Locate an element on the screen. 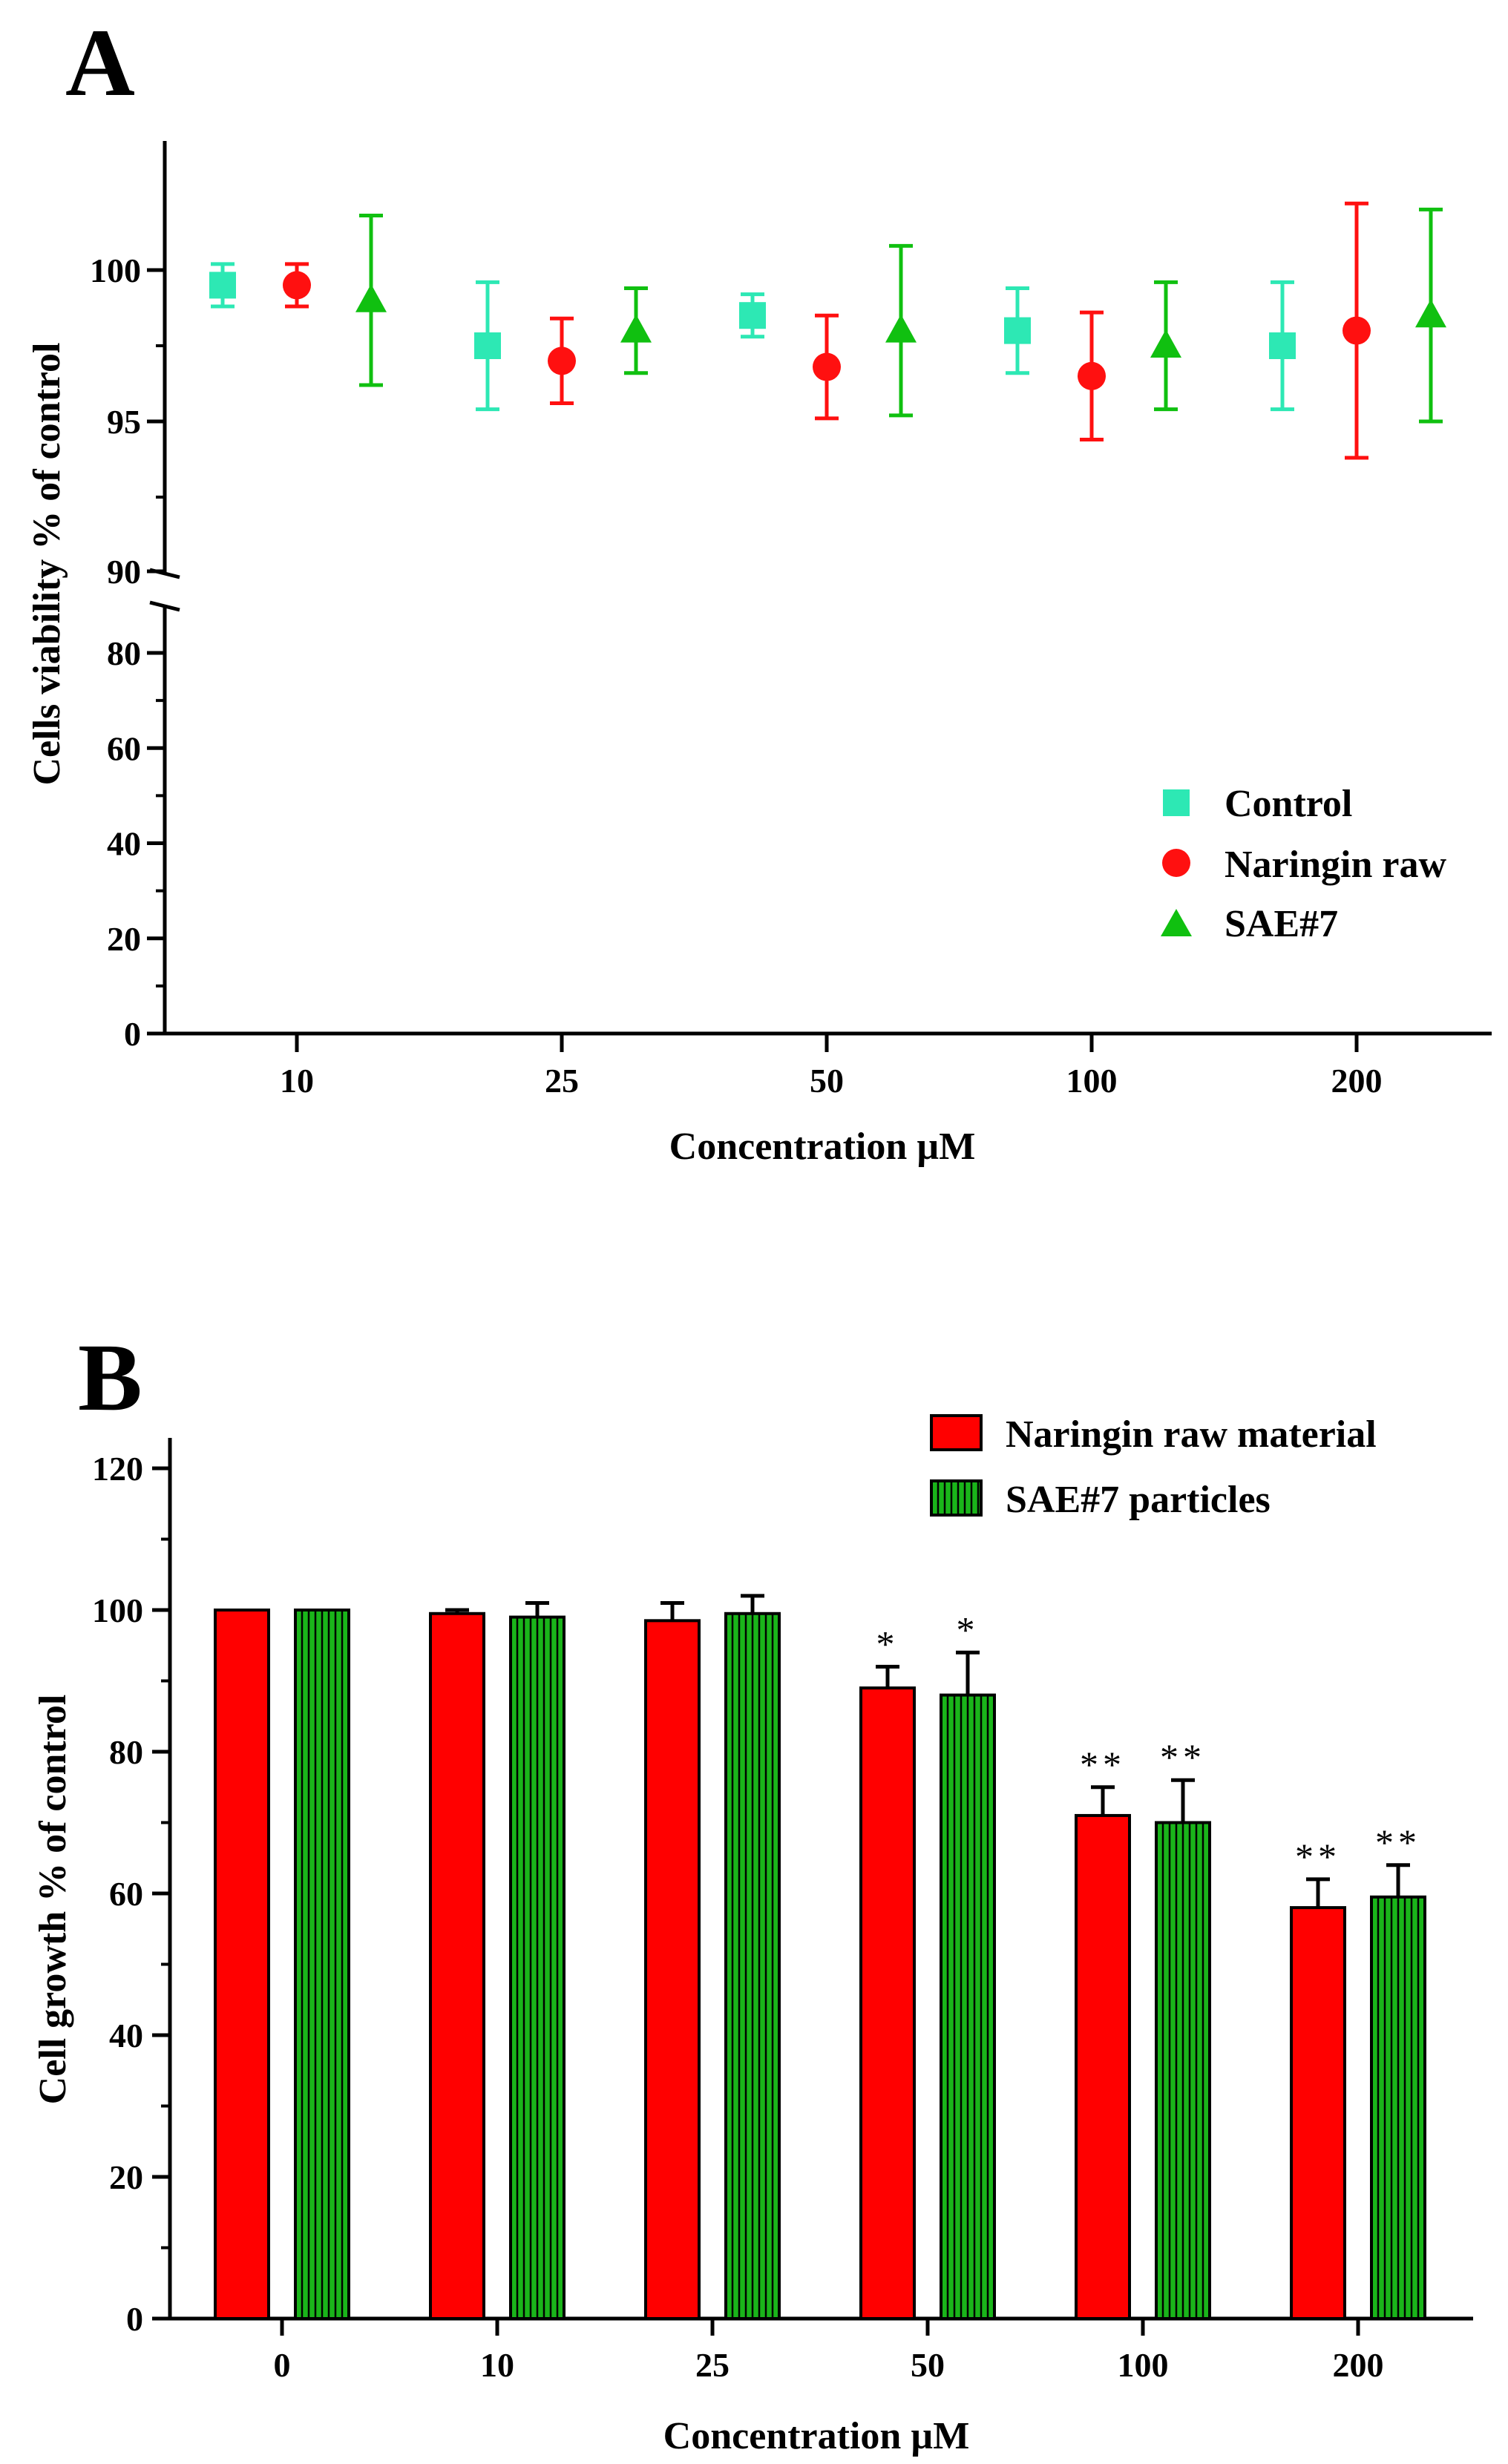  panel-b-y-axis-label: Cell growth % of control is located at coordinates (53, 1900).